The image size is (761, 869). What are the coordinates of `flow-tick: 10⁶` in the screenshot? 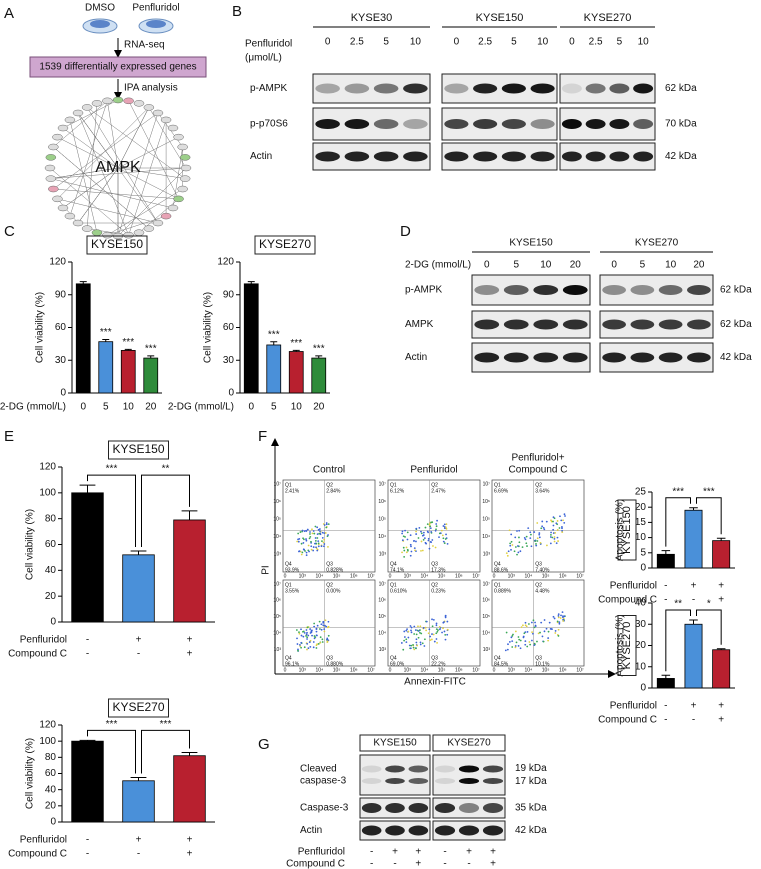 It's located at (486, 601).